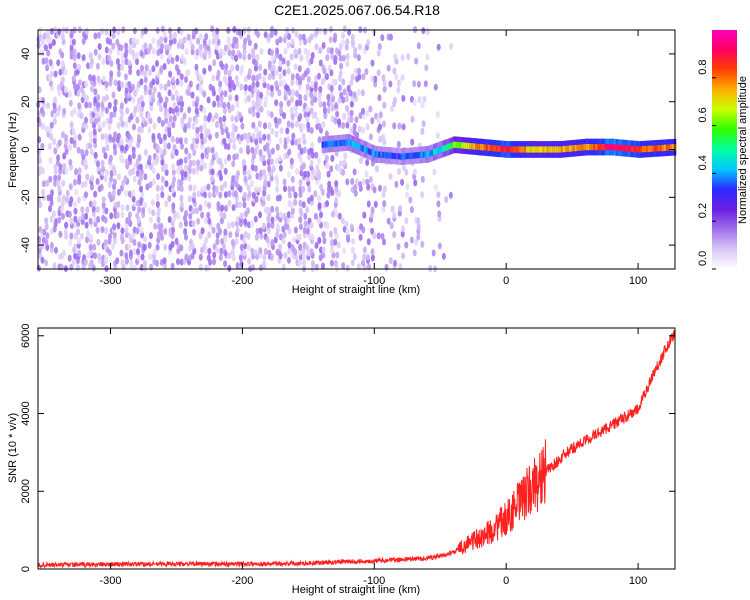 This screenshot has width=750, height=600. Describe the element at coordinates (242, 581) in the screenshot. I see `snr-x-tick-label: -200` at that location.